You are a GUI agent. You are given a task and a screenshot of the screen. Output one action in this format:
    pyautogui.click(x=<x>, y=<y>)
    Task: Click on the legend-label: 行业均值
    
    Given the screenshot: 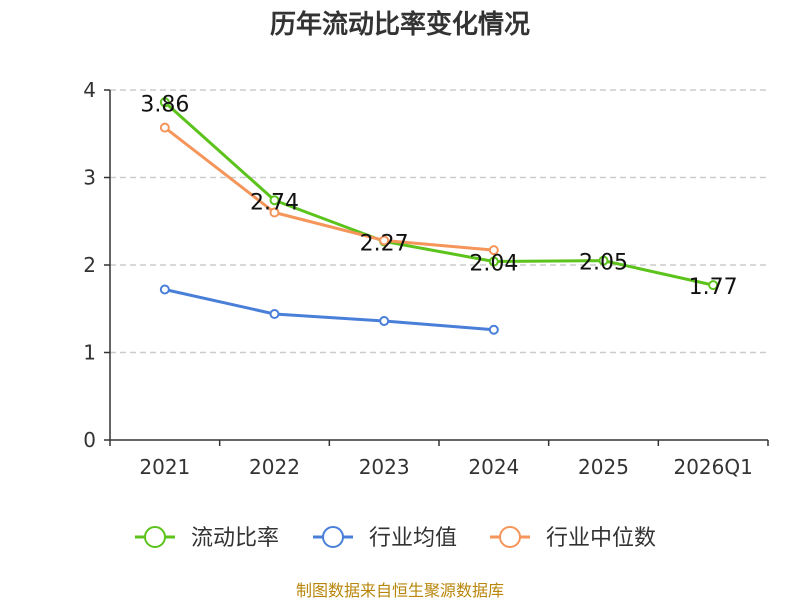 What is the action you would take?
    pyautogui.click(x=413, y=538)
    